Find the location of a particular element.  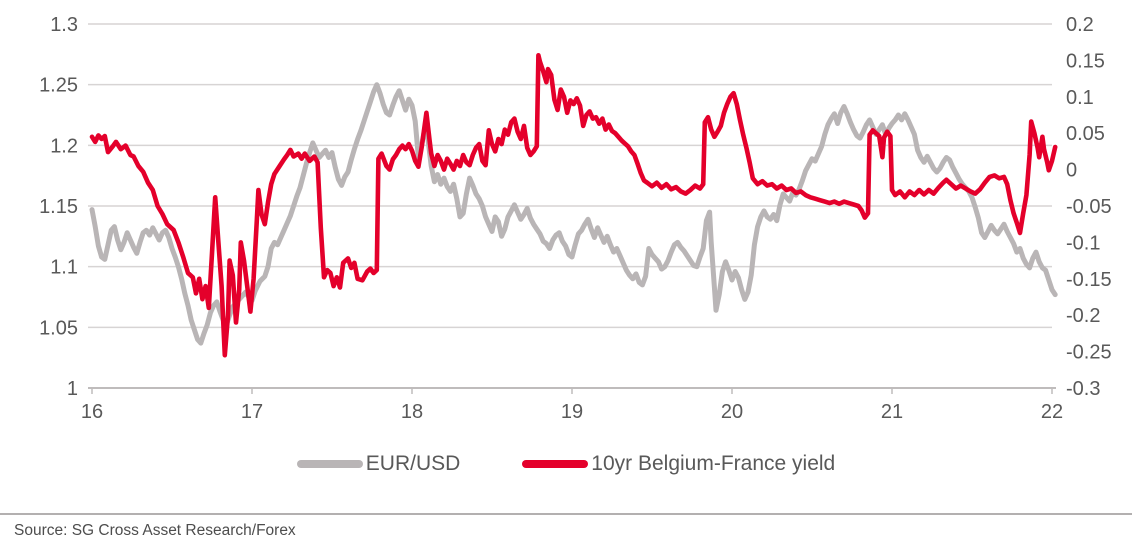

left-axis-tick-label: 1.2 is located at coordinates (64, 146).